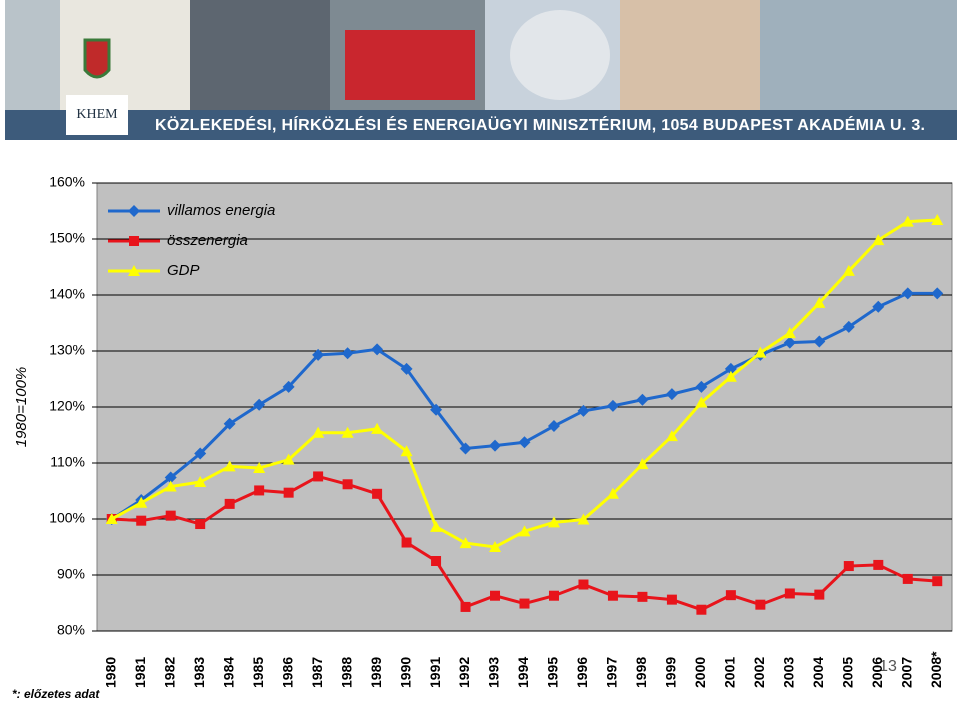 This screenshot has height=703, width=960. What do you see at coordinates (71, 630) in the screenshot?
I see `y-tick-label: 80%` at bounding box center [71, 630].